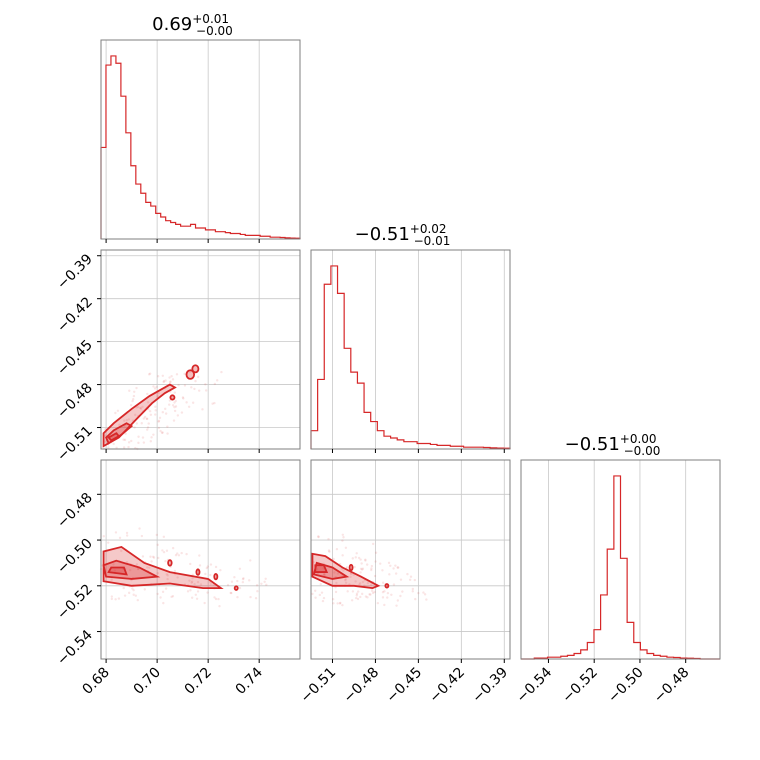  Describe the element at coordinates (147, 681) in the screenshot. I see `xtick-label-0-1: 0.70` at that location.